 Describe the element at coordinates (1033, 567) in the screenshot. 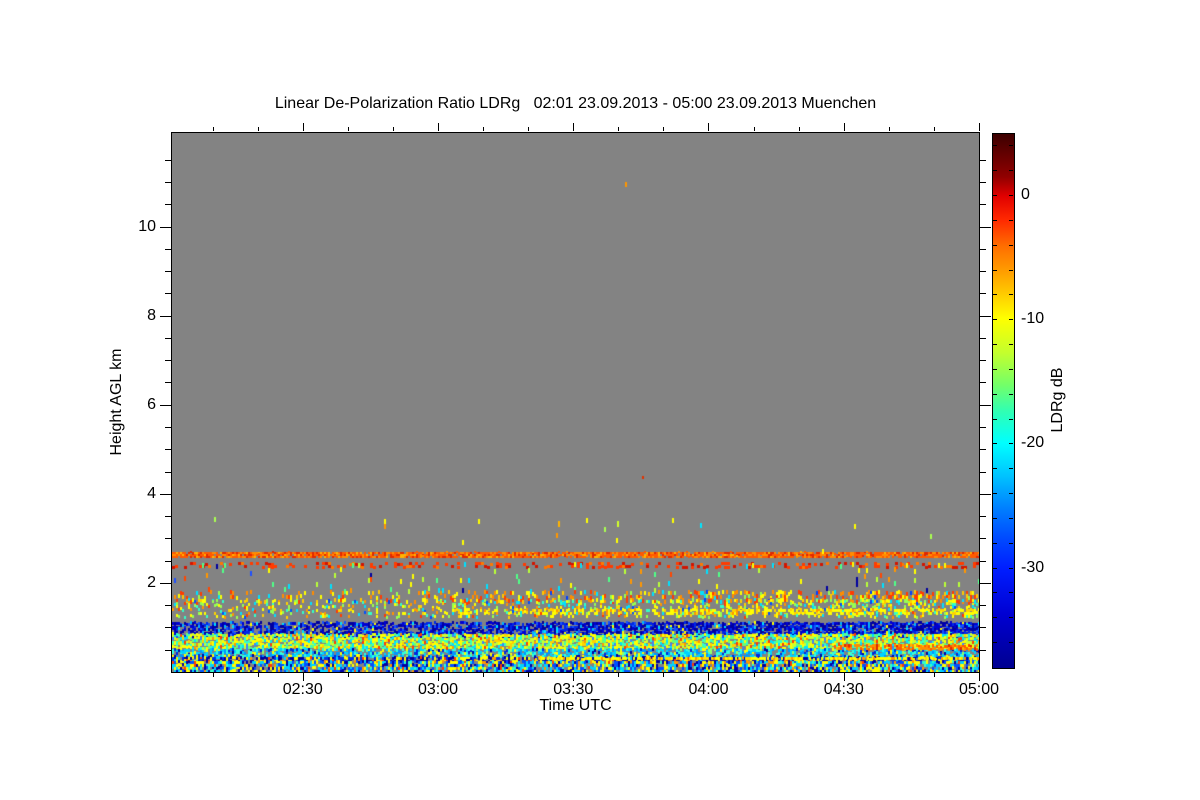

I see `colorbar-tick-label: -30` at that location.